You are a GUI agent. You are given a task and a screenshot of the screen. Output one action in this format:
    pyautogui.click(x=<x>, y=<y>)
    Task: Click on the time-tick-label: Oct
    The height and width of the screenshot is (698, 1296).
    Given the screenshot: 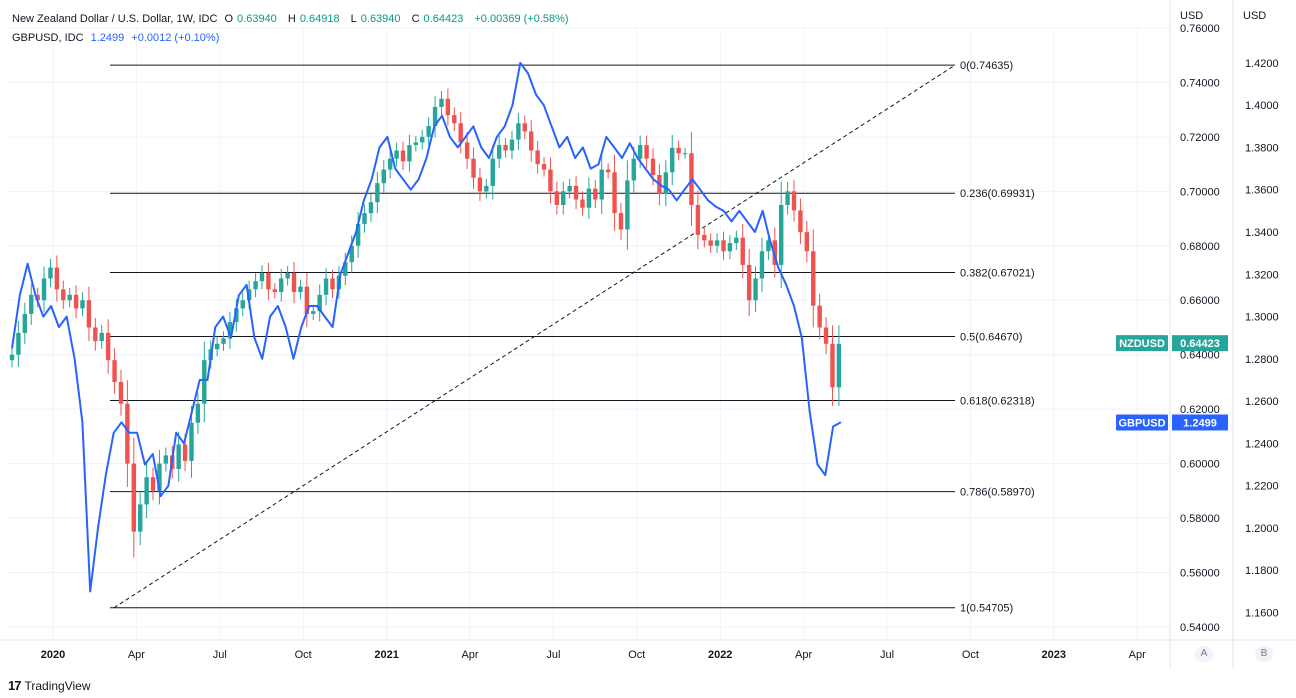 What is the action you would take?
    pyautogui.click(x=303, y=655)
    